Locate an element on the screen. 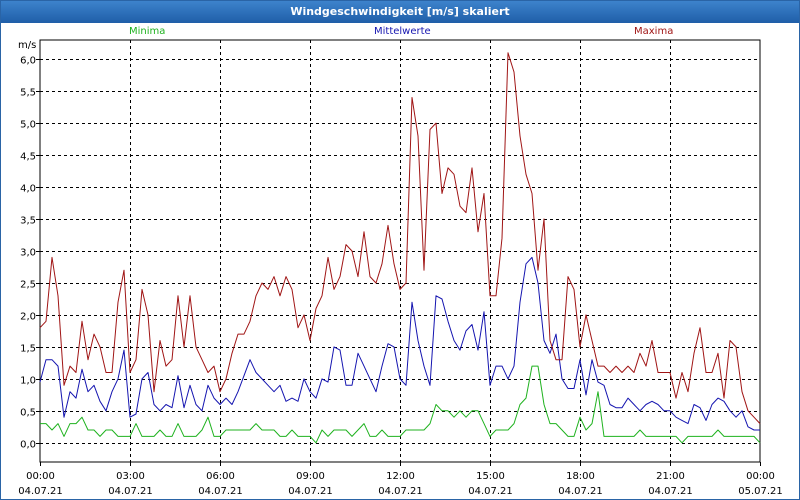 The width and height of the screenshot is (800, 500). y-tick-label: 2,5 is located at coordinates (28, 285).